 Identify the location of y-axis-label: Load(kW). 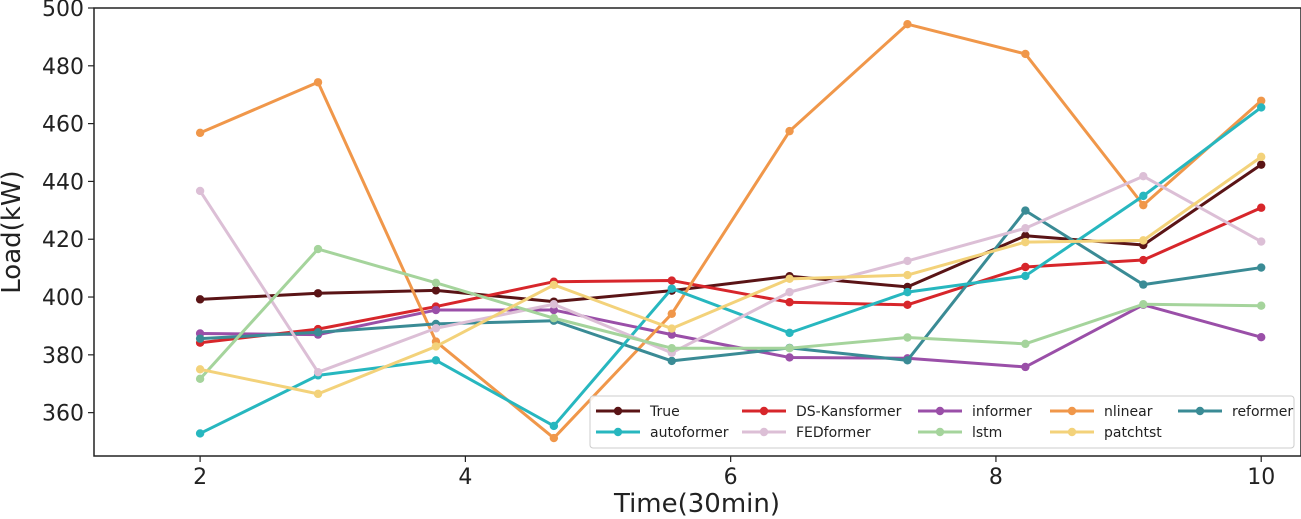
(13, 231).